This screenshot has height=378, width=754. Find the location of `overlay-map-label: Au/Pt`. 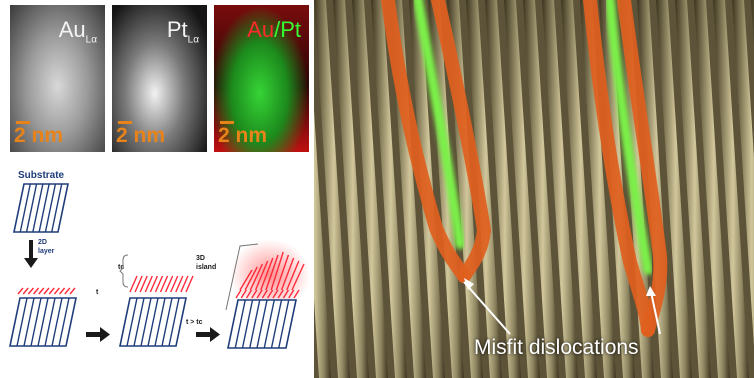

overlay-map-label: Au/Pt is located at coordinates (274, 29).